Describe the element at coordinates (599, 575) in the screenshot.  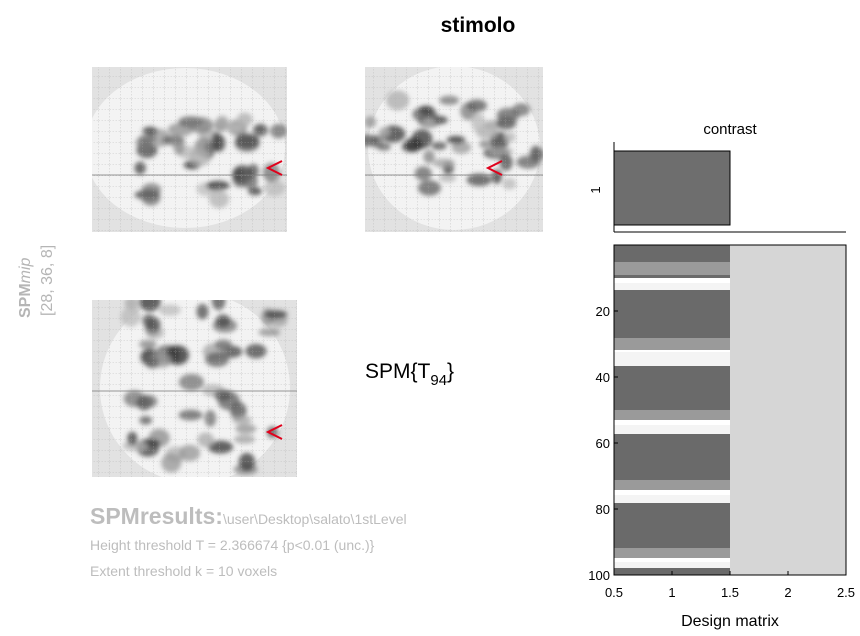
I see `y-tick-label: 100` at that location.